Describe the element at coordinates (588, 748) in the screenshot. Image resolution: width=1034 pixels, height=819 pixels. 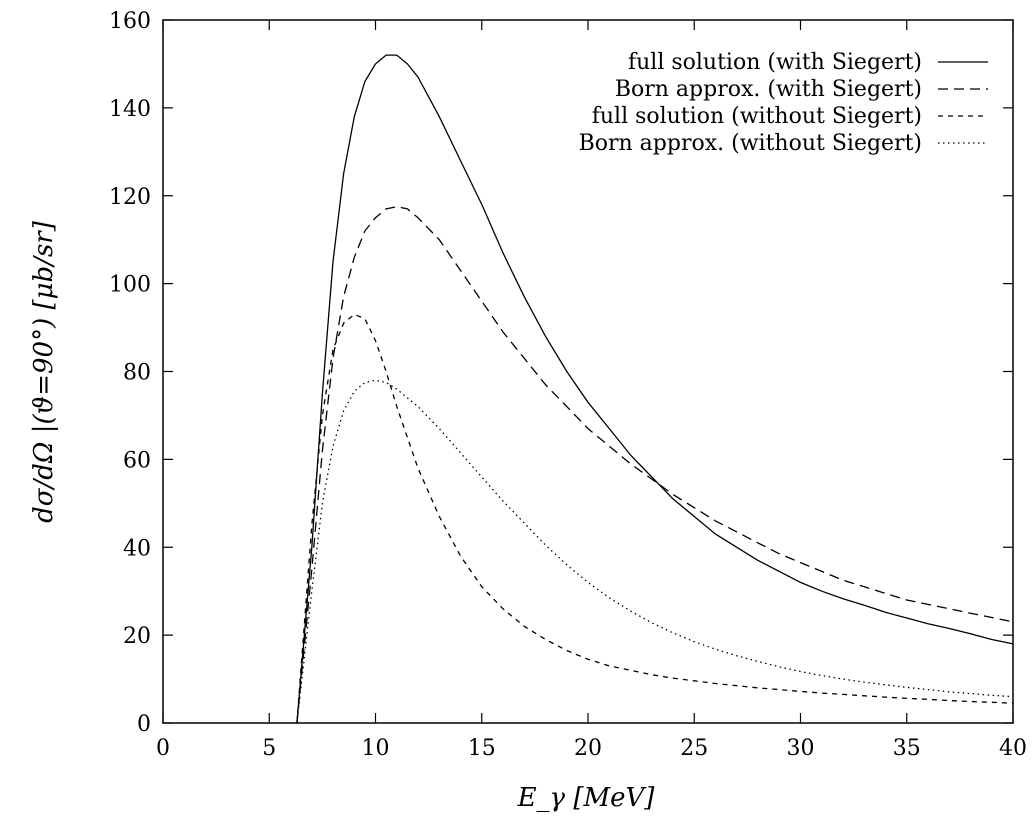
I see `x-tick-label-4: 20` at that location.